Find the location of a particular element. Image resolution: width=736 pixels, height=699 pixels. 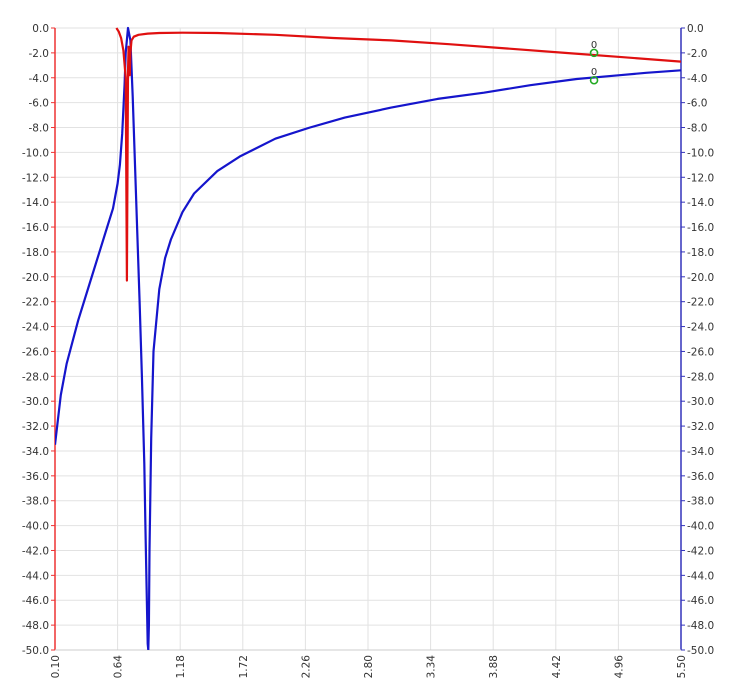

x-tick-label: 0.10 is located at coordinates (56, 666).